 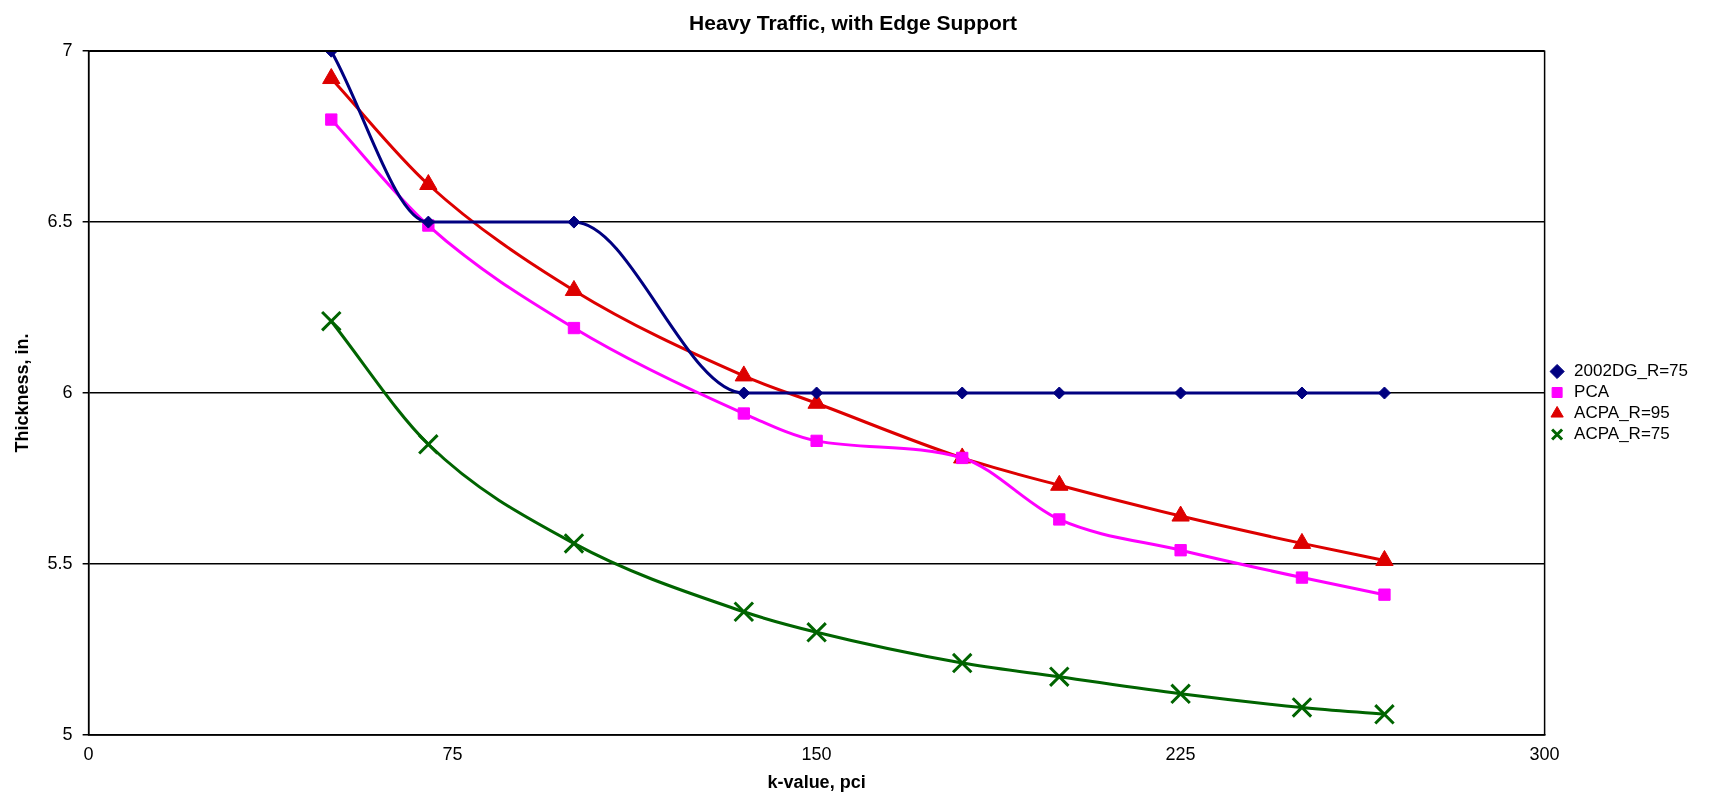 I want to click on legend-label: ACPA_R=95, so click(x=1622, y=413).